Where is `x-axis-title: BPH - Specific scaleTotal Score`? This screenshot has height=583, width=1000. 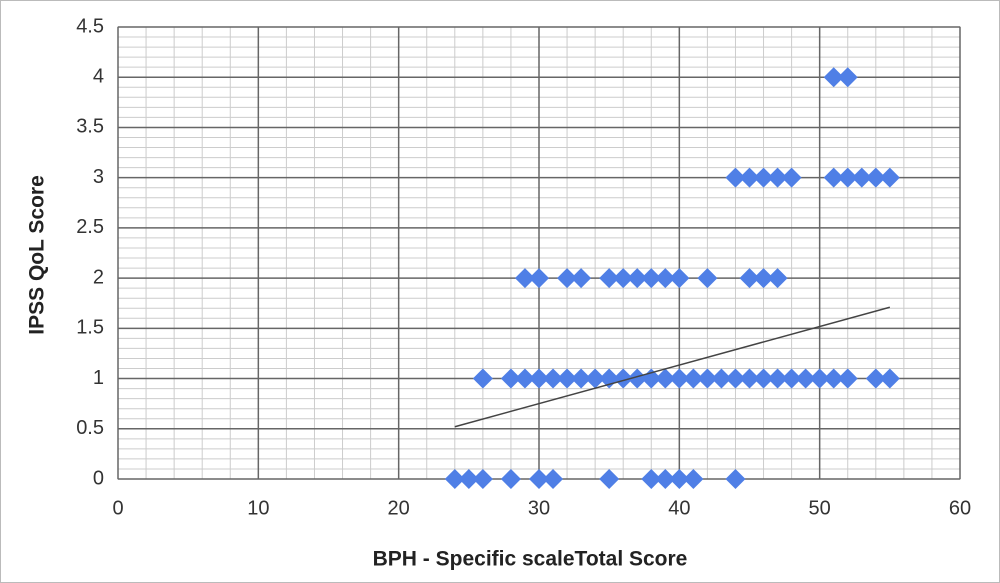 x-axis-title: BPH - Specific scaleTotal Score is located at coordinates (530, 559).